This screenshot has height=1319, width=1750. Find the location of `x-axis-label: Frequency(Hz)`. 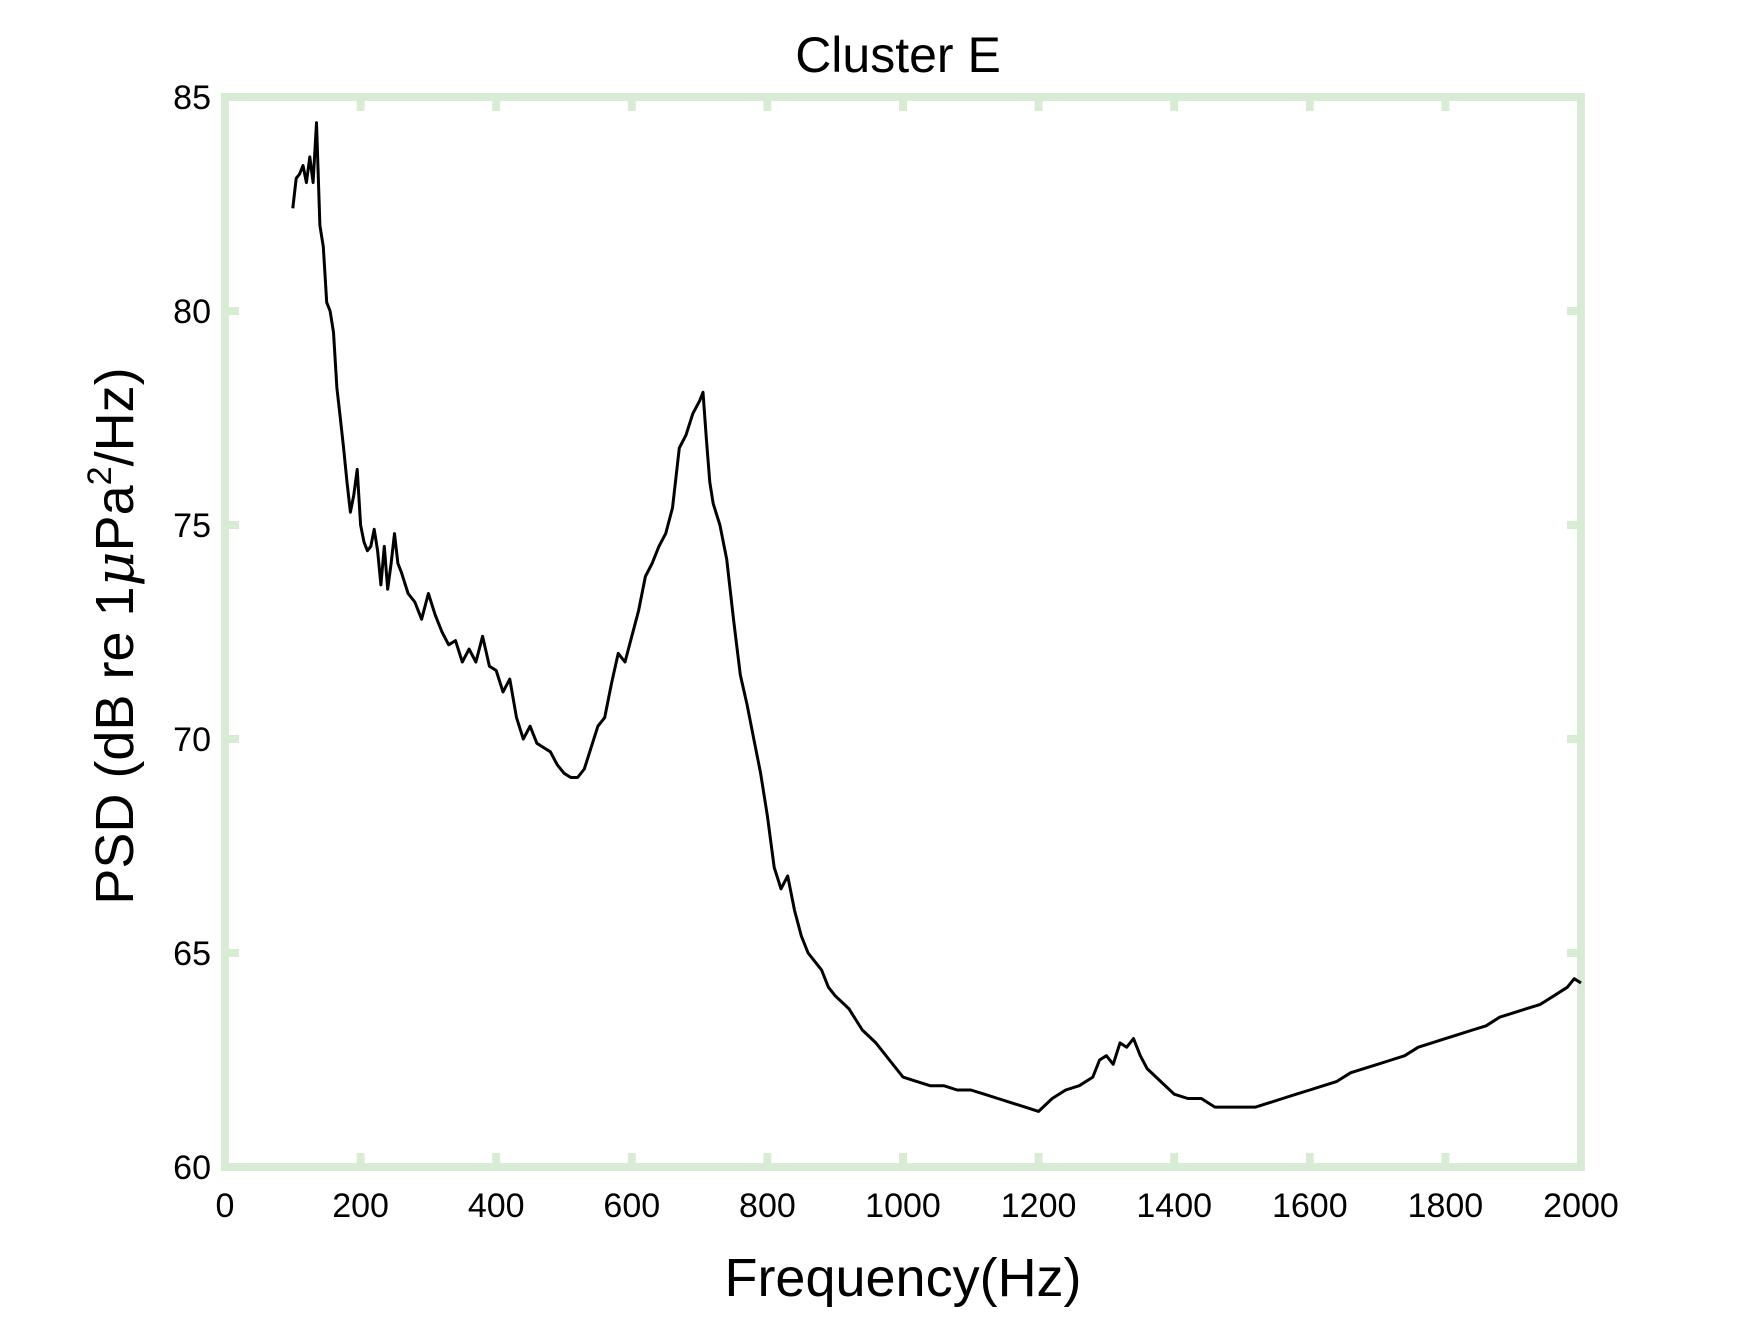

x-axis-label: Frequency(Hz) is located at coordinates (902, 1278).